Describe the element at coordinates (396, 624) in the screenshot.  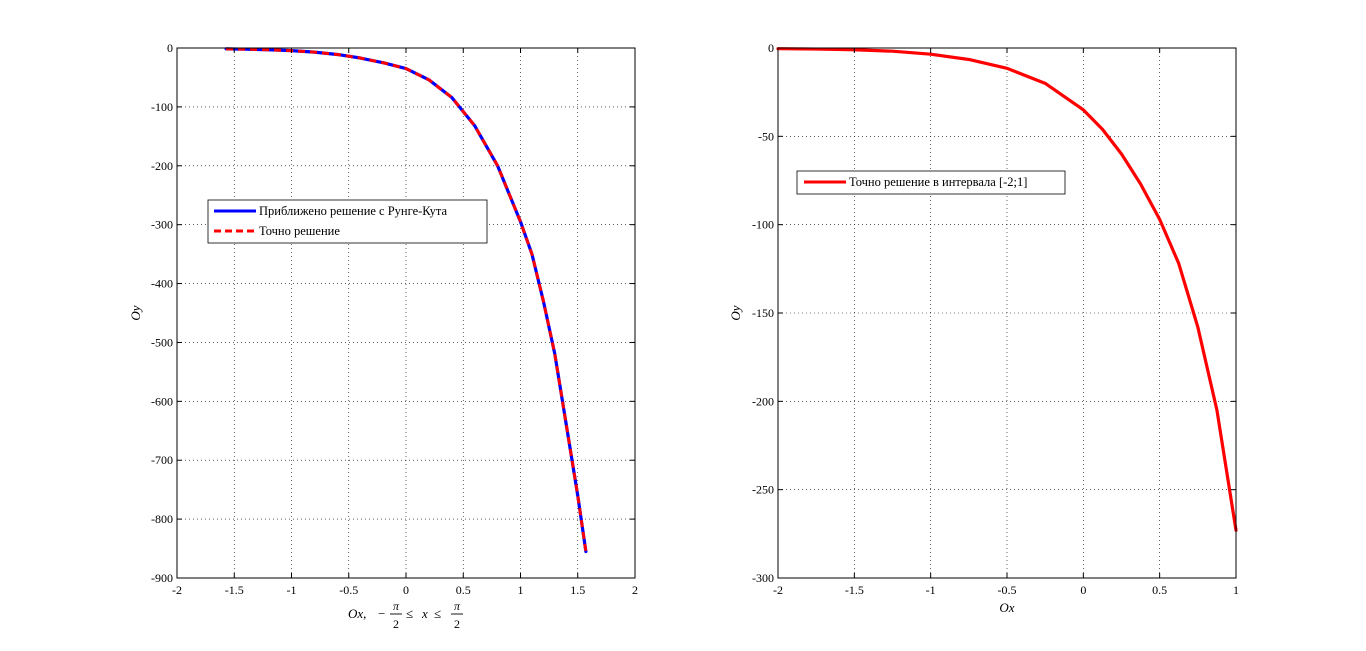
I see `left-x-label-denominator-1: 2` at that location.